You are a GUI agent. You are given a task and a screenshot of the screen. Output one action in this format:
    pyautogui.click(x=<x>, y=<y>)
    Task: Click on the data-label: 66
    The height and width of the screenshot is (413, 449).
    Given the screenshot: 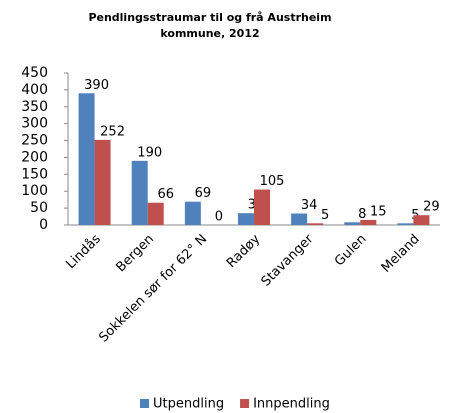 What is the action you would take?
    pyautogui.click(x=165, y=194)
    